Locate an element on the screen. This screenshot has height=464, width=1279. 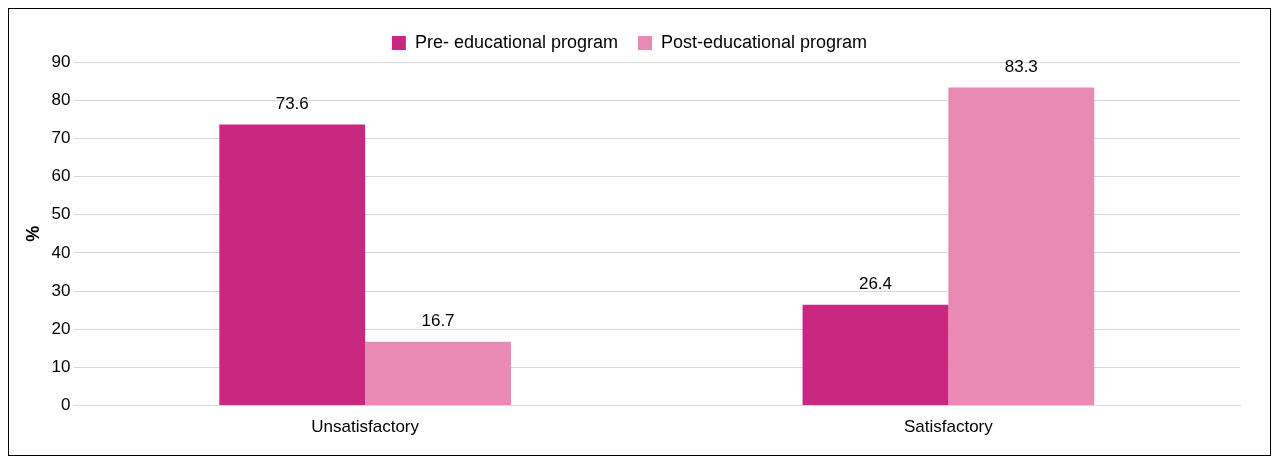
y-tick-label: 60 is located at coordinates (61, 176).